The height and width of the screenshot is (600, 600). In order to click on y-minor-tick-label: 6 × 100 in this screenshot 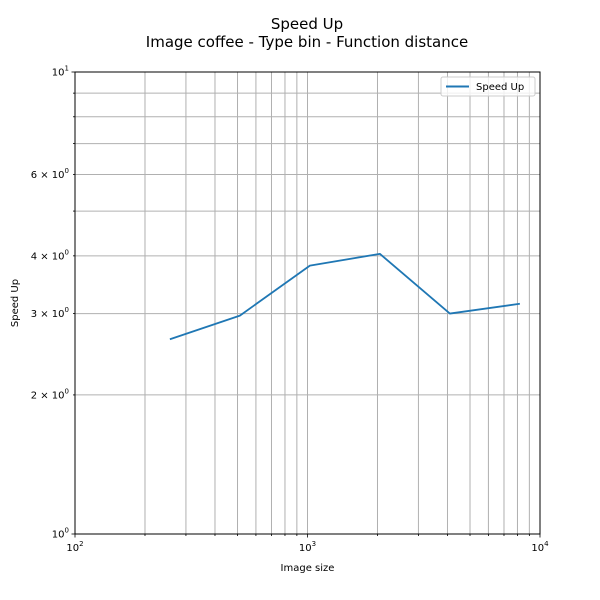, I will do `click(50, 174)`.